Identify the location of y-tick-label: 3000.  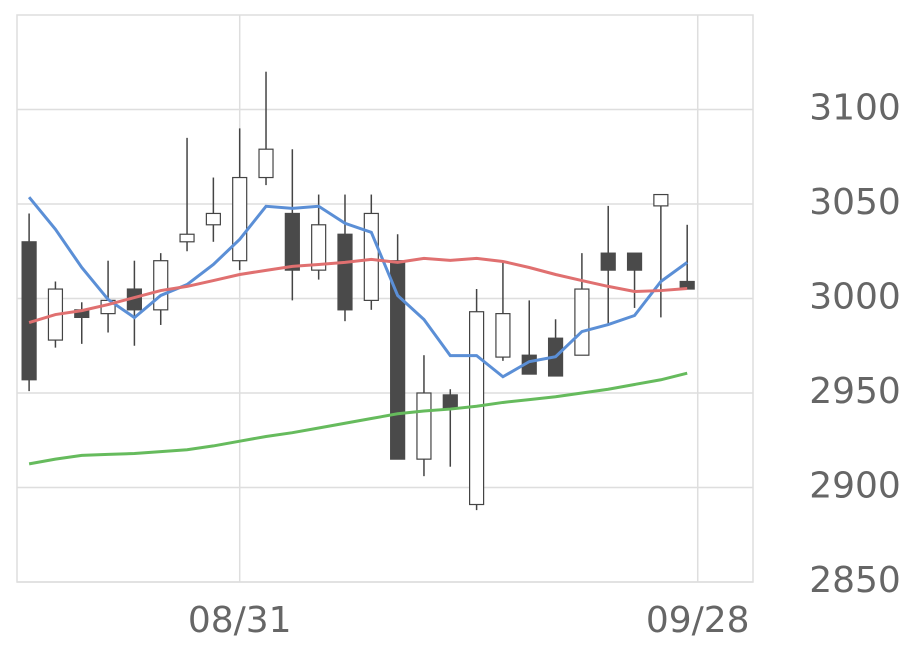
(855, 297).